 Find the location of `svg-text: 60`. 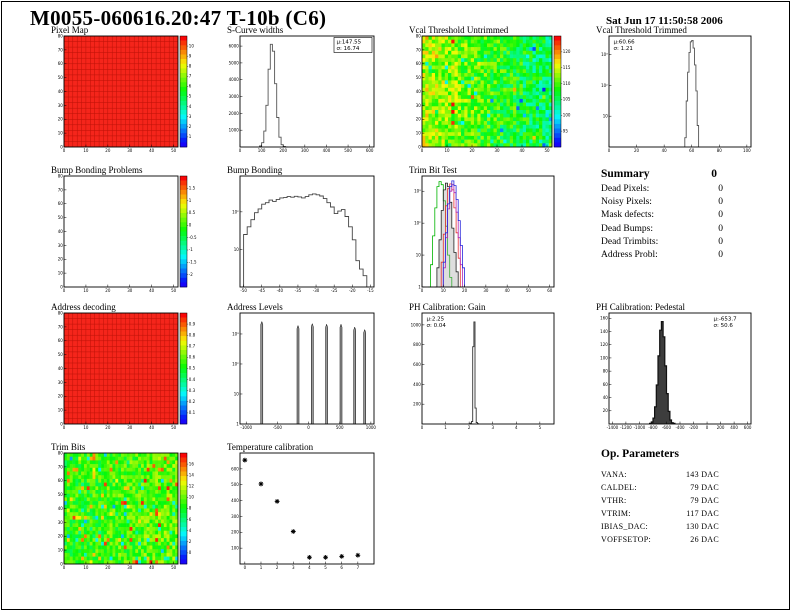

svg-text: 60 is located at coordinates (419, 63).